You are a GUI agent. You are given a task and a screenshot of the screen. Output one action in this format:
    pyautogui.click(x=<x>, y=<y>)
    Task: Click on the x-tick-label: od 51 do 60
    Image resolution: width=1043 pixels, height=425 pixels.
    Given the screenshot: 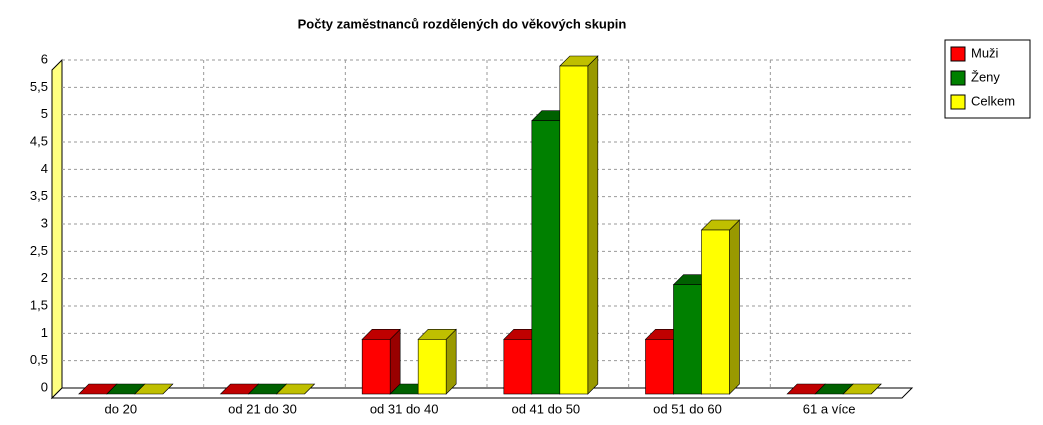 What is the action you would take?
    pyautogui.click(x=687, y=408)
    